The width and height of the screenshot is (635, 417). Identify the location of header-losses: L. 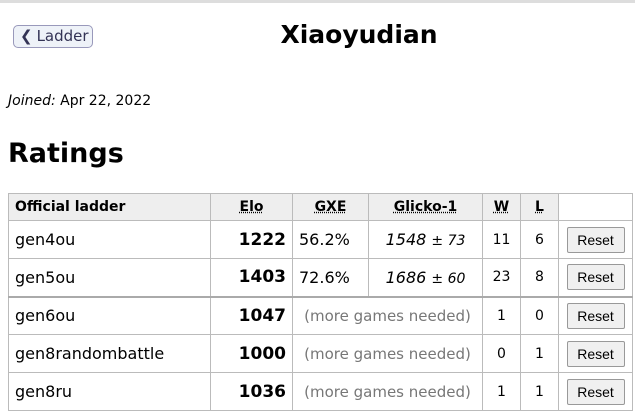
(539, 207).